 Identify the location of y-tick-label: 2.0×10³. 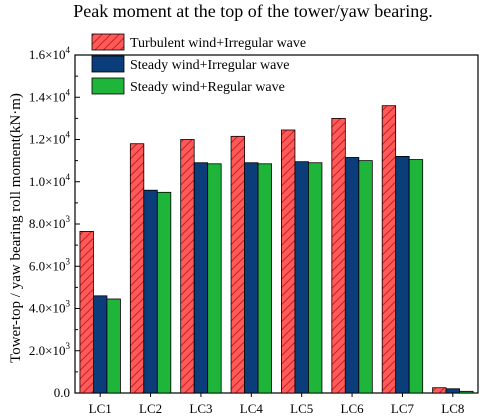
(50, 349).